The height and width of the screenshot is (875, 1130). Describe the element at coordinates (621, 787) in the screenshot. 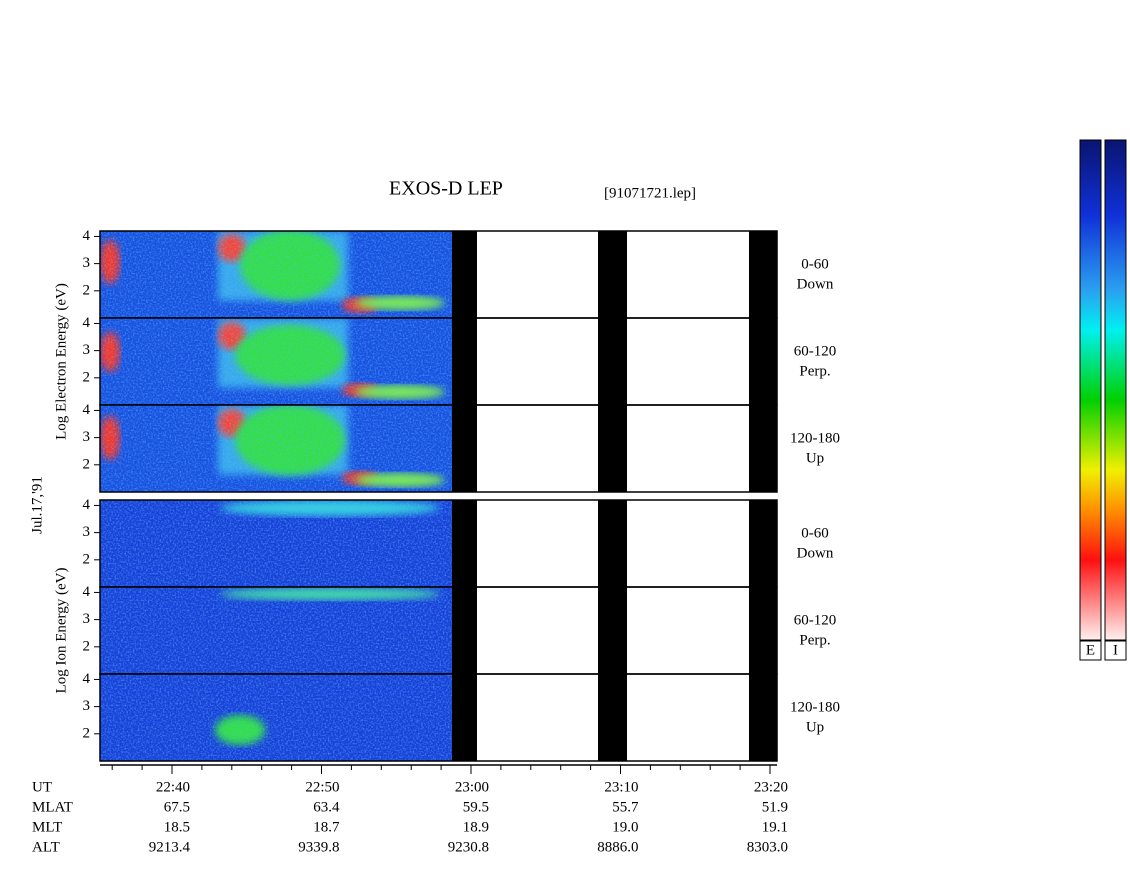

I see `x-tick-label: 23:10` at that location.